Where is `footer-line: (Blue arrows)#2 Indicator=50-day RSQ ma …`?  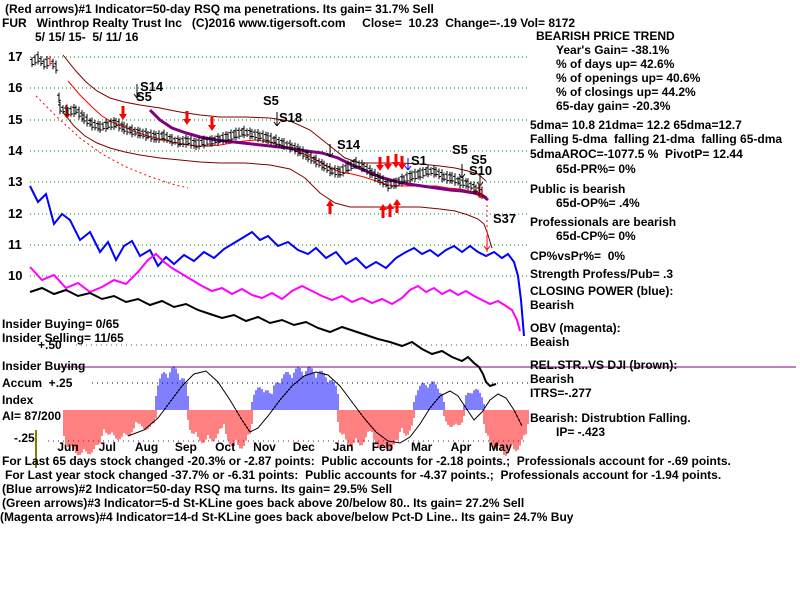
footer-line: (Blue arrows)#2 Indicator=50-day RSQ ma … is located at coordinates (197, 489).